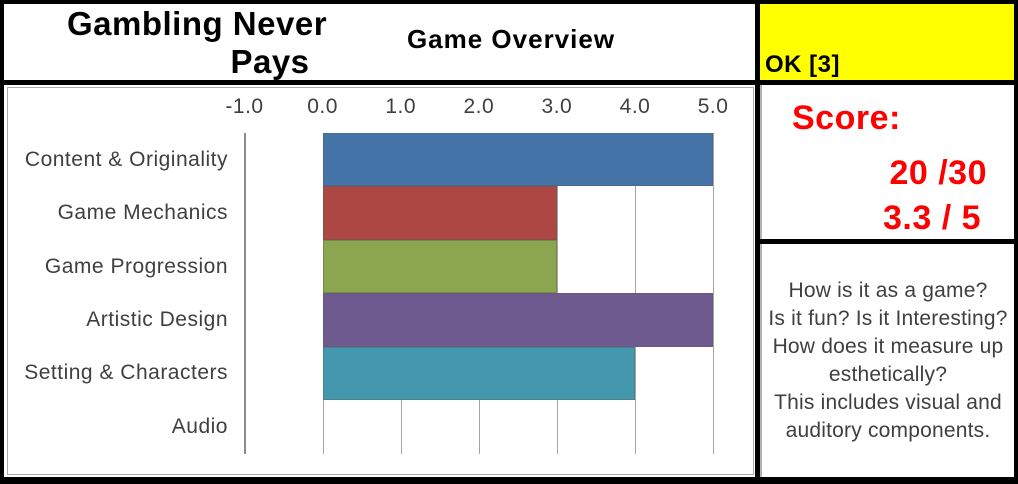 Image resolution: width=1018 pixels, height=484 pixels. I want to click on x-axis-tick: 2.0, so click(479, 106).